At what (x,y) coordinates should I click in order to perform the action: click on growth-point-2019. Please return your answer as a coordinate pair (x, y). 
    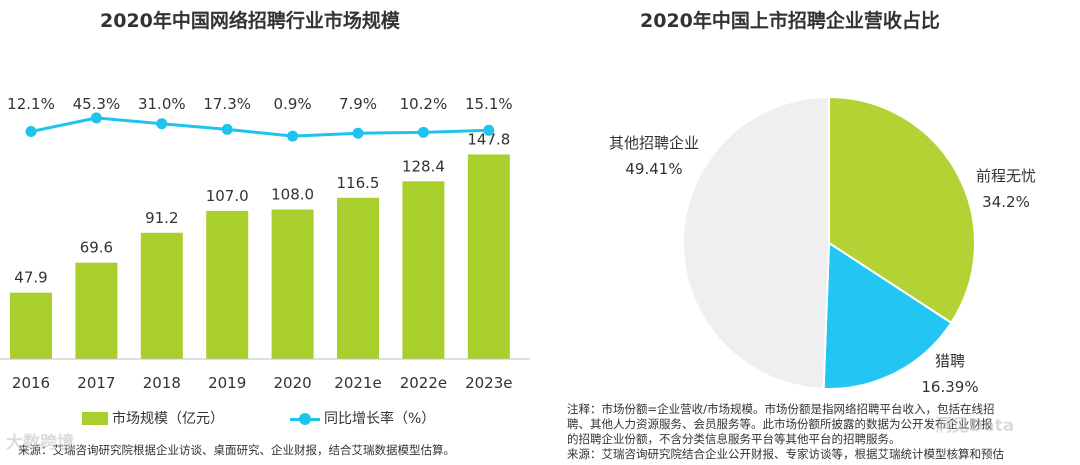
    Looking at the image, I should click on (227, 129).